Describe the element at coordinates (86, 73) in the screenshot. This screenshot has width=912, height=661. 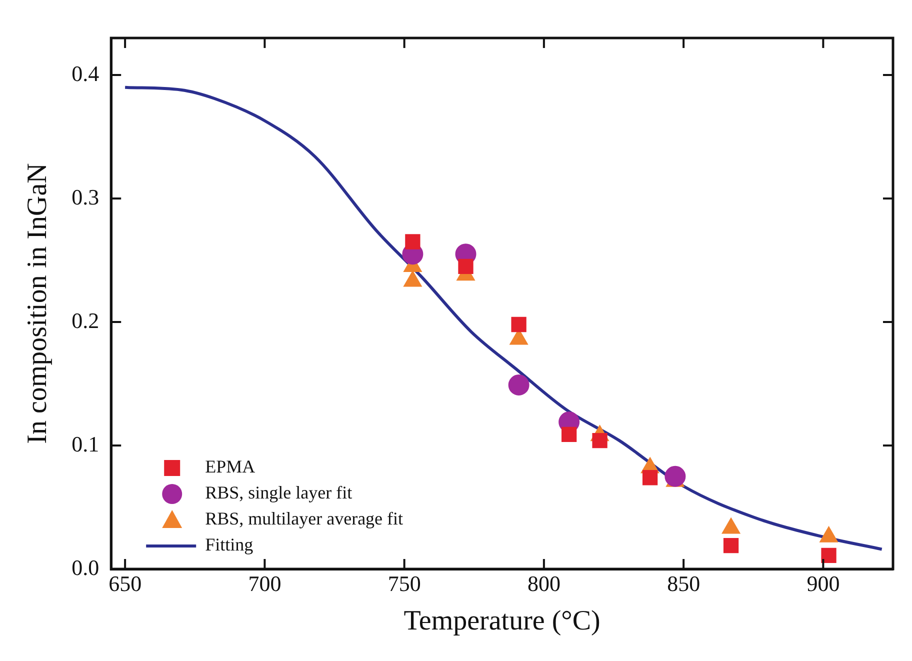
I see `y-tick-label: 0.4` at that location.